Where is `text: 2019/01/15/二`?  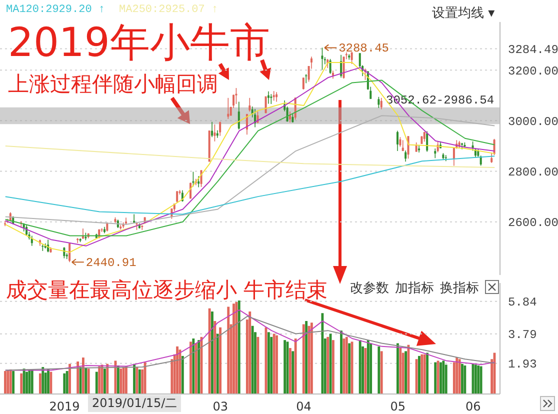 text: 2019/01/15/二 is located at coordinates (135, 403).